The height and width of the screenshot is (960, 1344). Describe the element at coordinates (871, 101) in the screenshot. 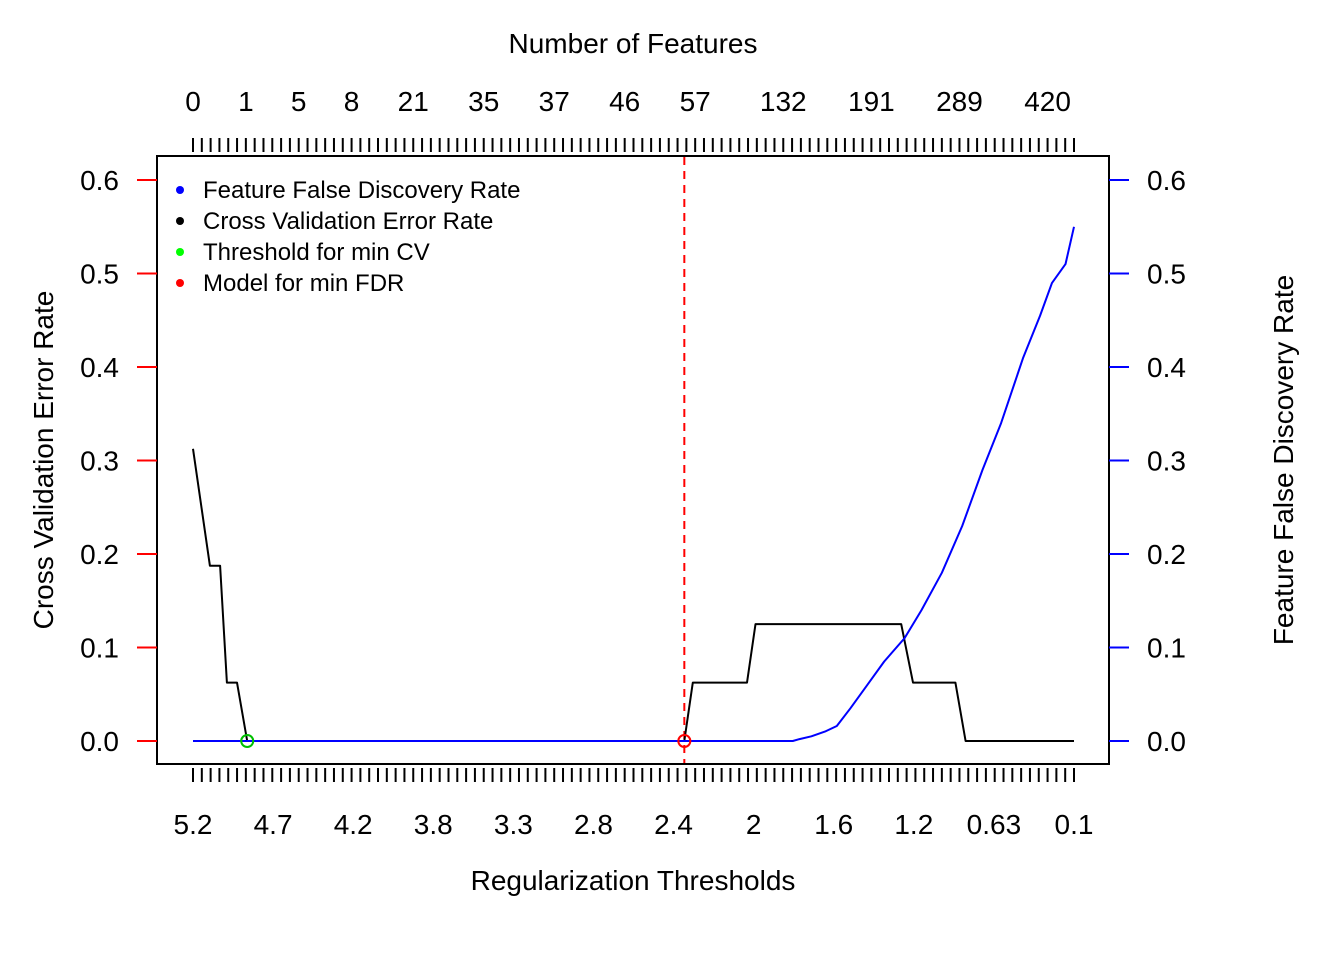

I see `top-tick-label: 191` at that location.